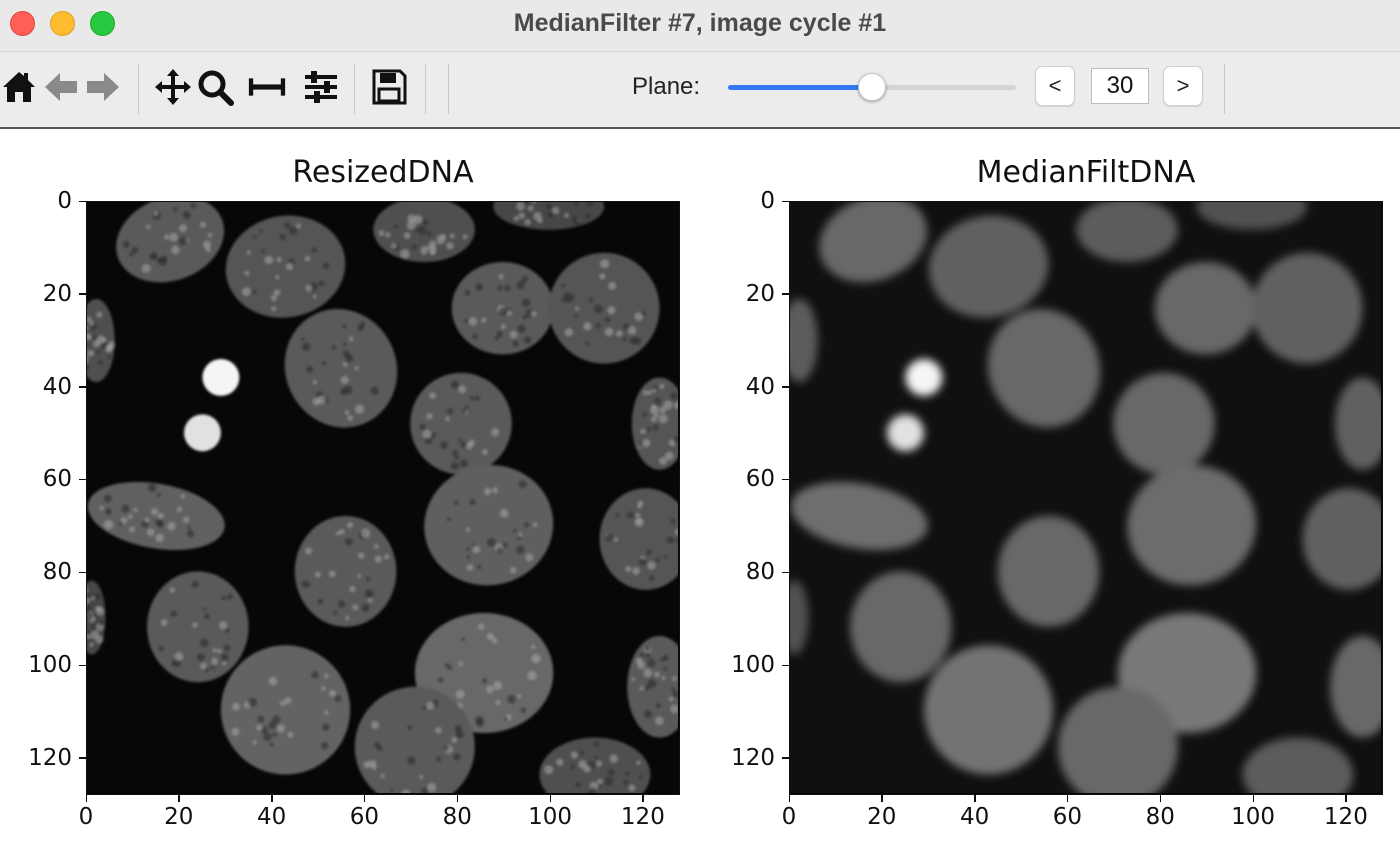 This screenshot has height=854, width=1400. I want to click on plane-slider, so click(872, 87).